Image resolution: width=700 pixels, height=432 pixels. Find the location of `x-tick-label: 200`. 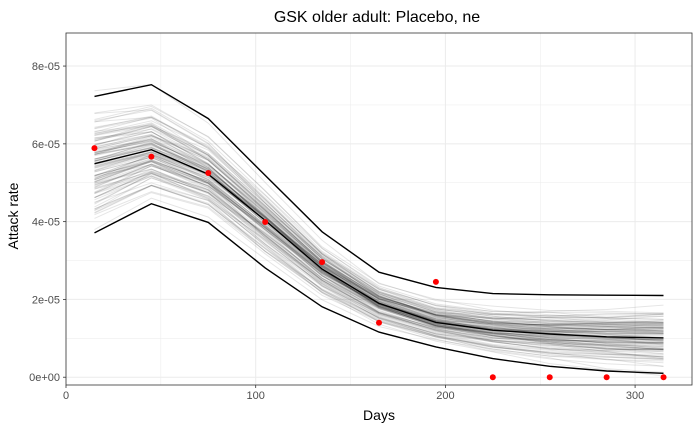

x-tick-label: 200 is located at coordinates (445, 396).